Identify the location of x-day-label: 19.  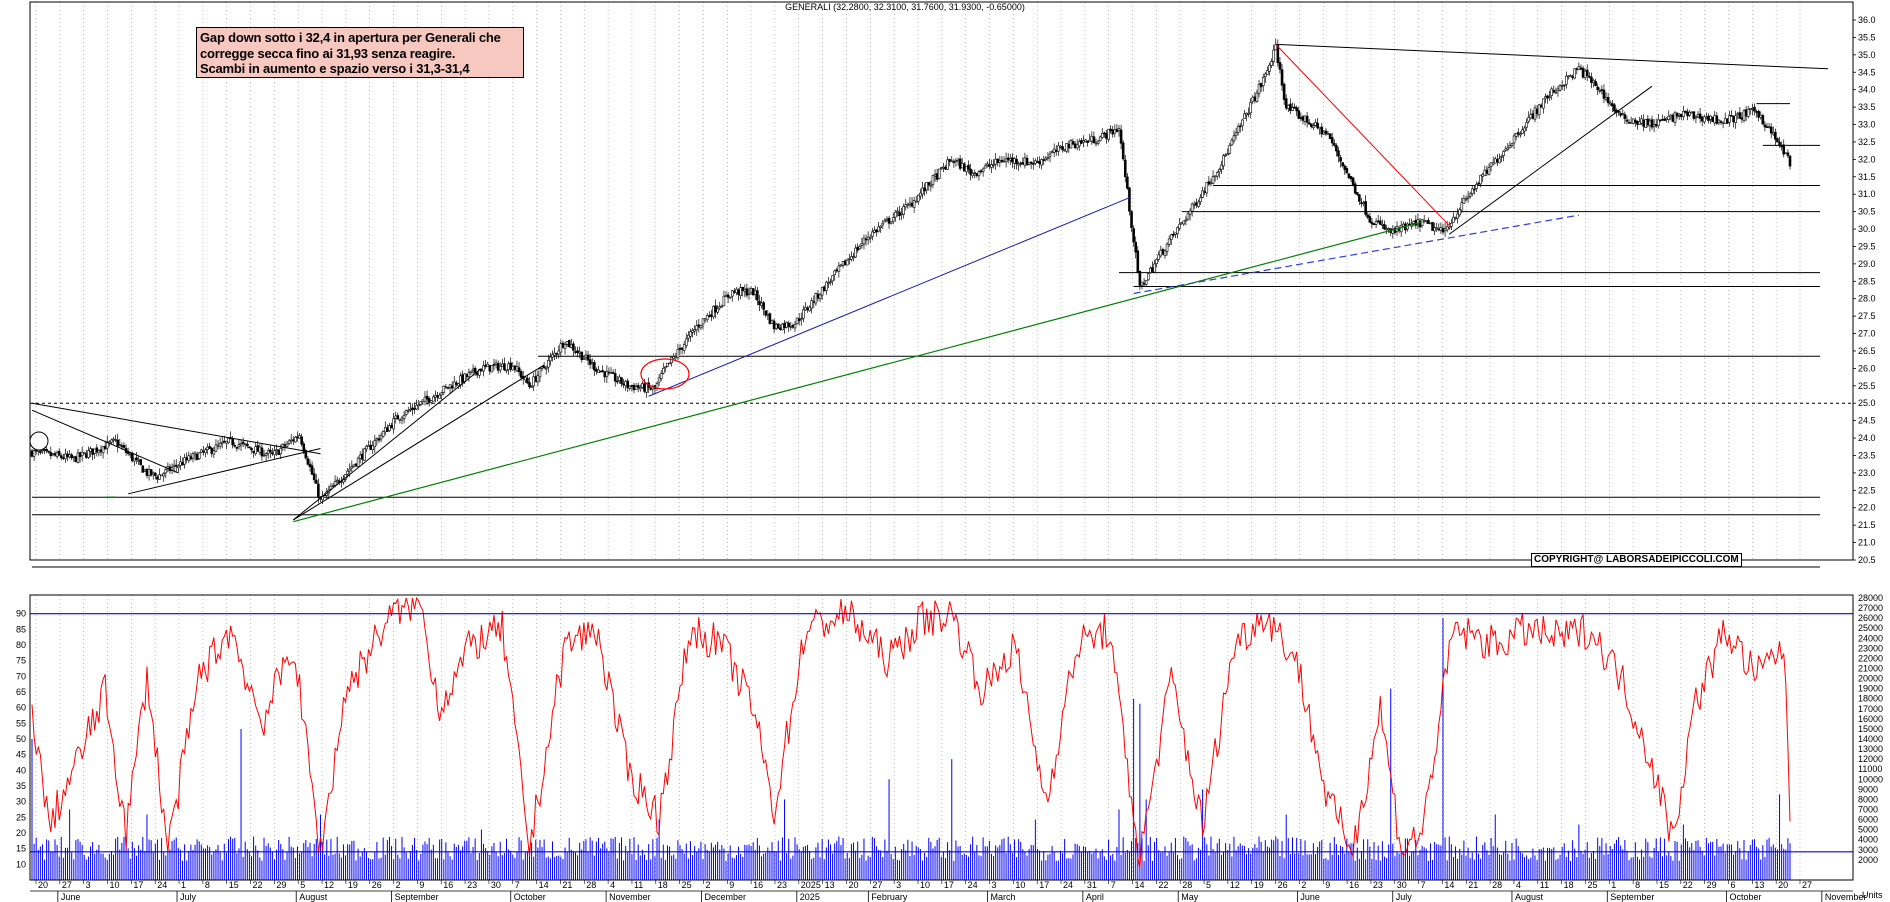
(353, 885).